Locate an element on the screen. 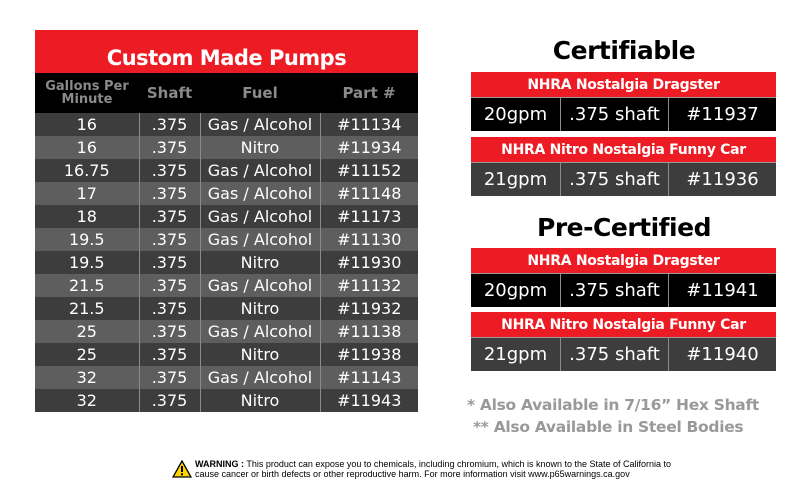 The image size is (800, 497). precertified-title: Pre-Certified is located at coordinates (624, 227).